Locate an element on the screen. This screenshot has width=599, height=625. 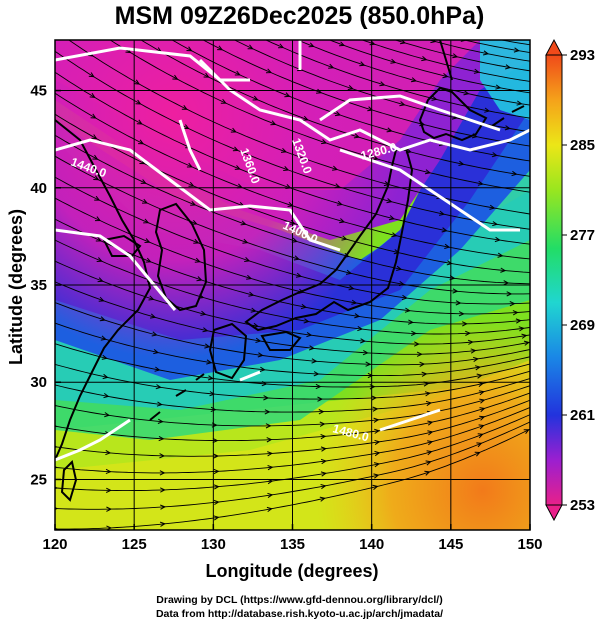
colorbar-tick-label: 285 is located at coordinates (582, 145).